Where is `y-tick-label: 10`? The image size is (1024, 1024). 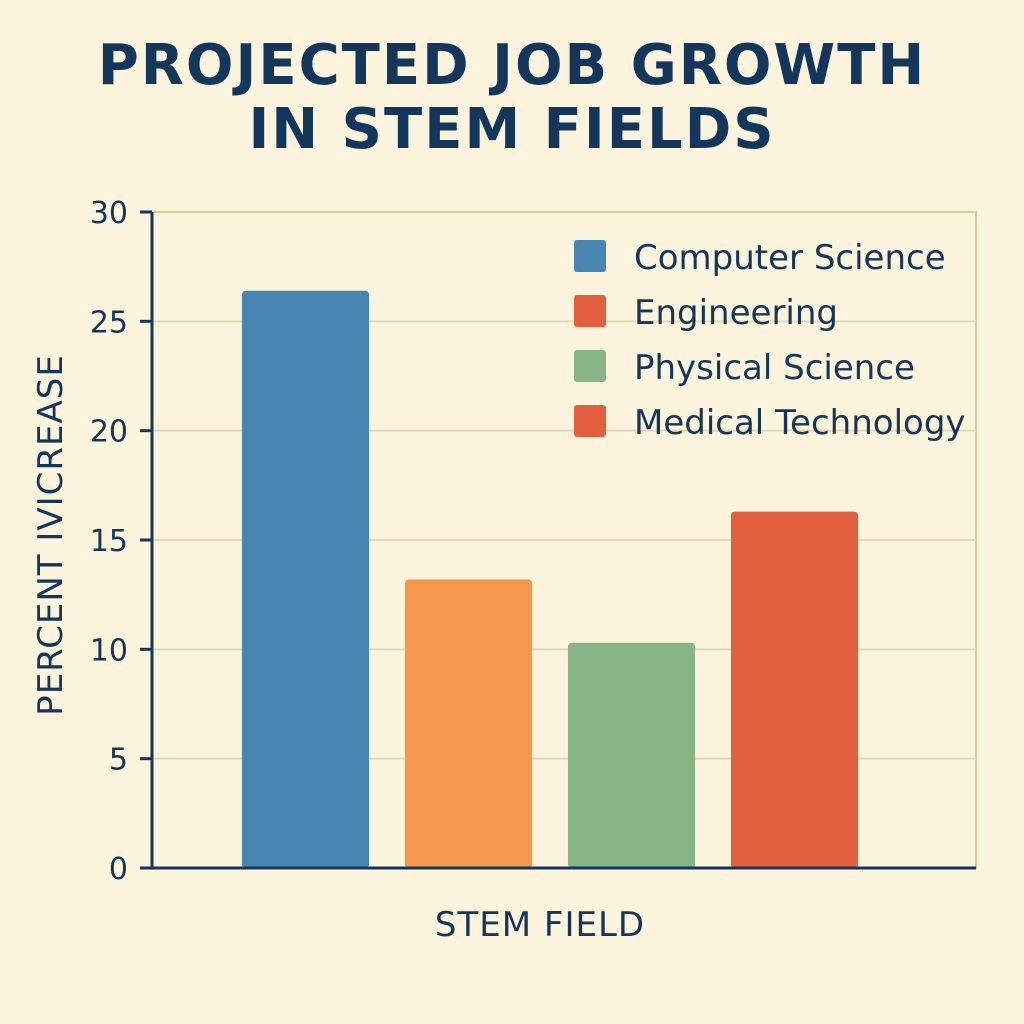 y-tick-label: 10 is located at coordinates (109, 650).